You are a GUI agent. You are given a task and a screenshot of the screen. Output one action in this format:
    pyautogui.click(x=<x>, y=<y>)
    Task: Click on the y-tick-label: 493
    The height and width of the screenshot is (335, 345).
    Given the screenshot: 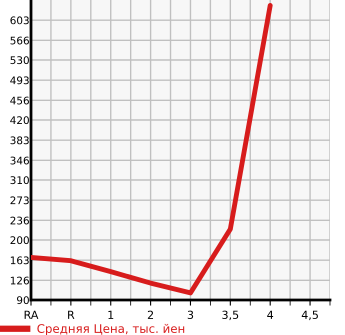 What is the action you would take?
    pyautogui.click(x=19, y=80)
    